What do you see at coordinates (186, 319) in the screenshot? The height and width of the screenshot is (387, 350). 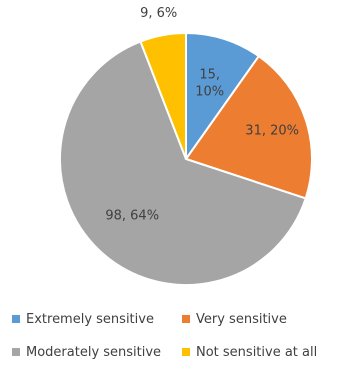 I see `legend-swatch-very-sensitive` at bounding box center [186, 319].